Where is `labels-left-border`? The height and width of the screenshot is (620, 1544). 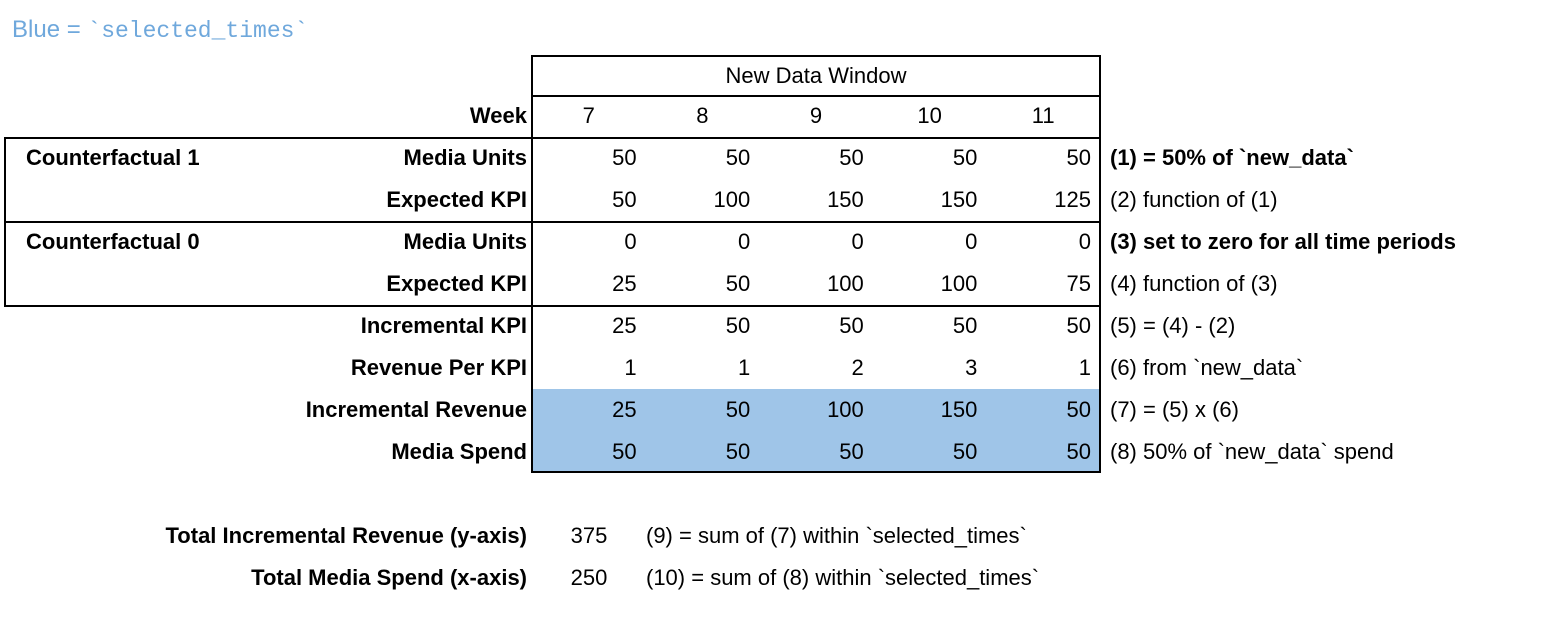 labels-left-border is located at coordinates (5, 222).